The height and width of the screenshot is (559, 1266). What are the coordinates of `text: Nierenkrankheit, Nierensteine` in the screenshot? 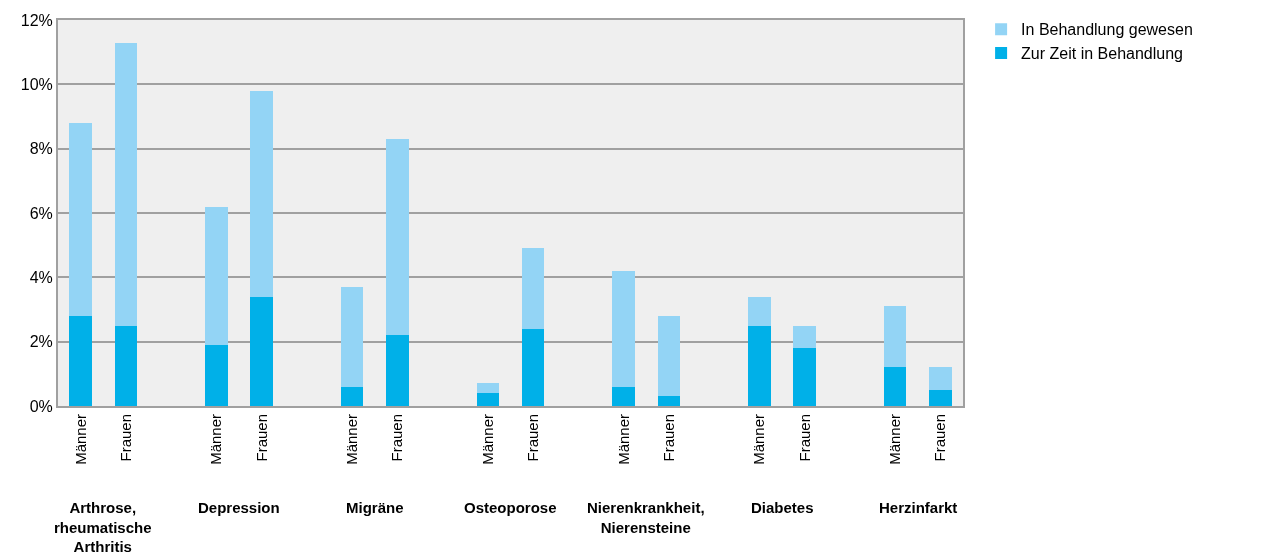 It's located at (646, 517).